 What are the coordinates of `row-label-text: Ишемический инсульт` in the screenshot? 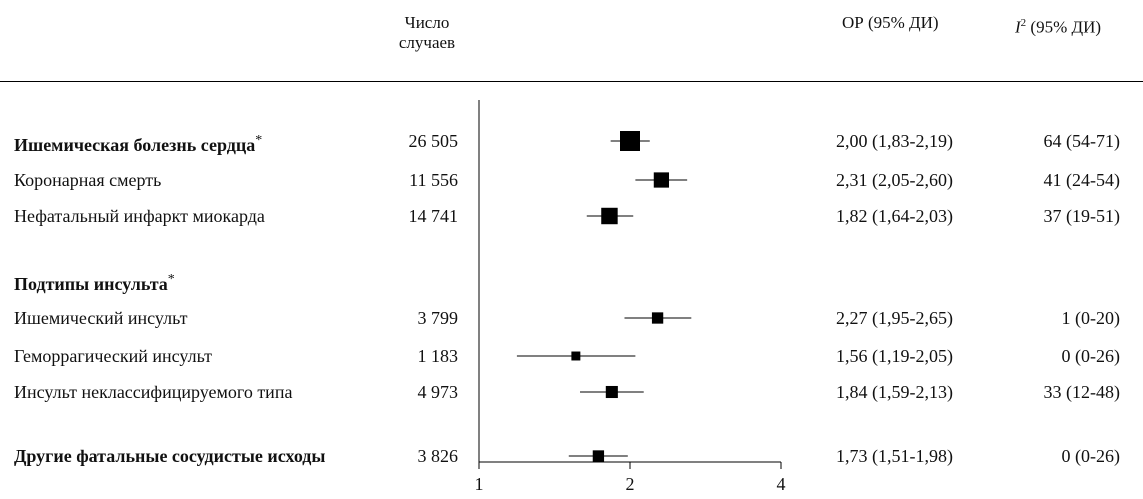 It's located at (101, 318).